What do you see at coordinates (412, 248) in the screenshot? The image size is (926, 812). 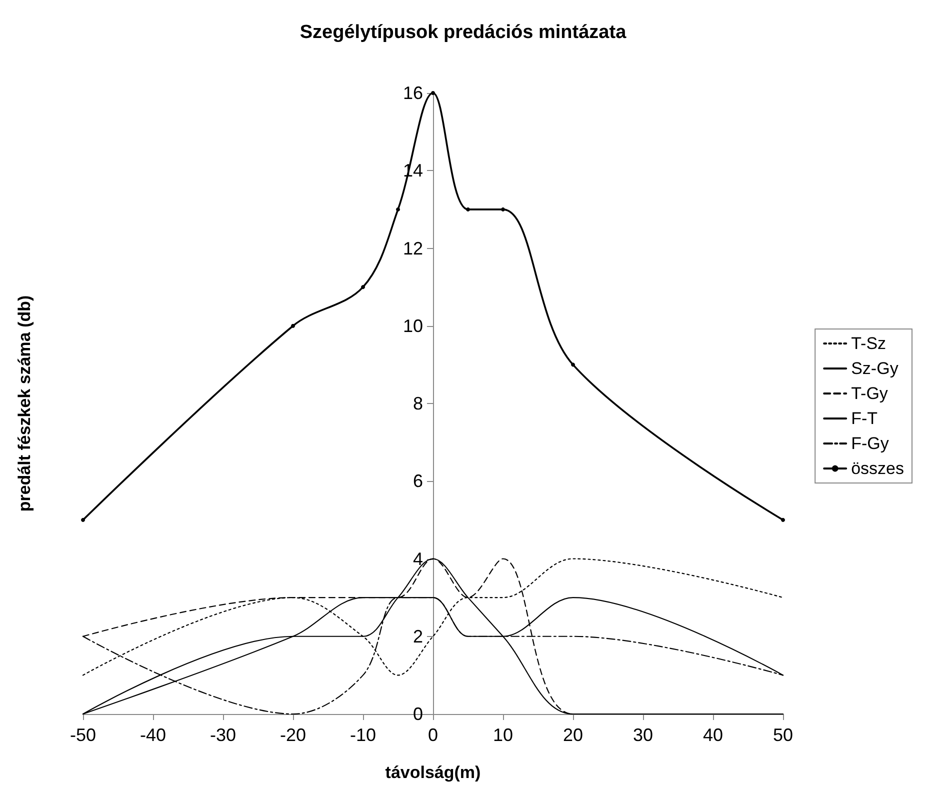 I see `y-tick-label: 12` at bounding box center [412, 248].